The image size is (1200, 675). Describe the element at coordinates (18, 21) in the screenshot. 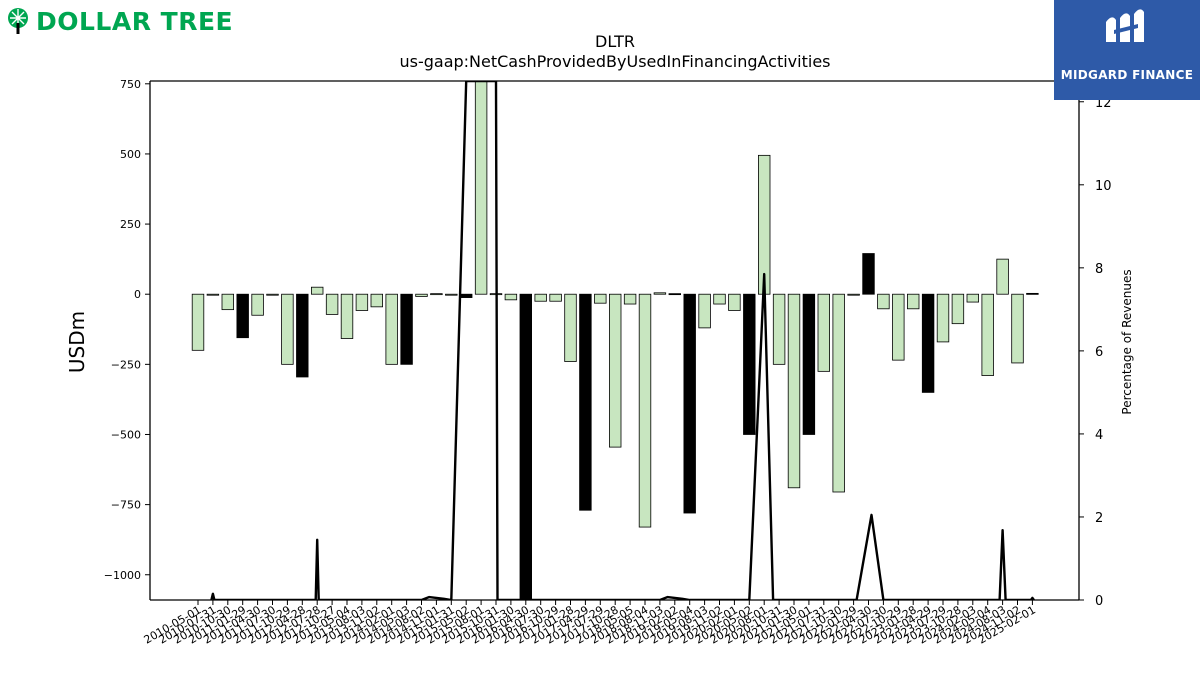

I see `tree-icon` at that location.